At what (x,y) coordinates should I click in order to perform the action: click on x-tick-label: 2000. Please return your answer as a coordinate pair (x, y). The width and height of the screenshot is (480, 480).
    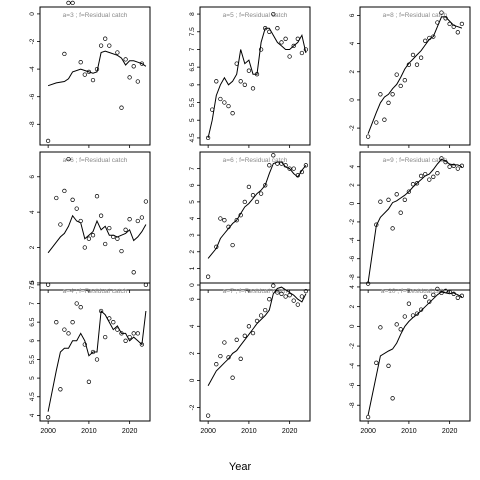
    Looking at the image, I should click on (48, 431).